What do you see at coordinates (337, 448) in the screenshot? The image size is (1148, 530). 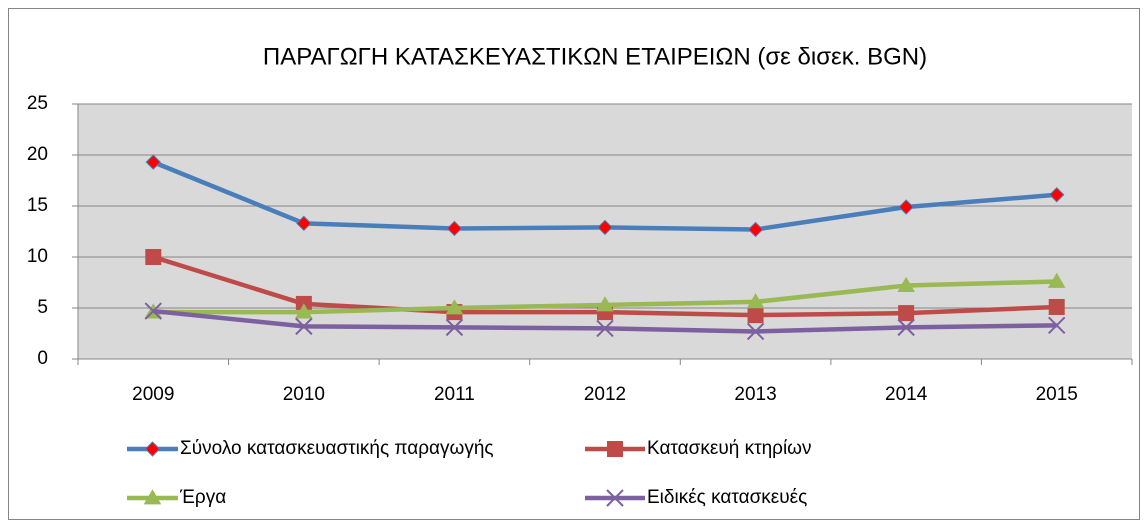 I see `legend-label: Σύνολο κατασκευαστικής παραγωγής` at bounding box center [337, 448].